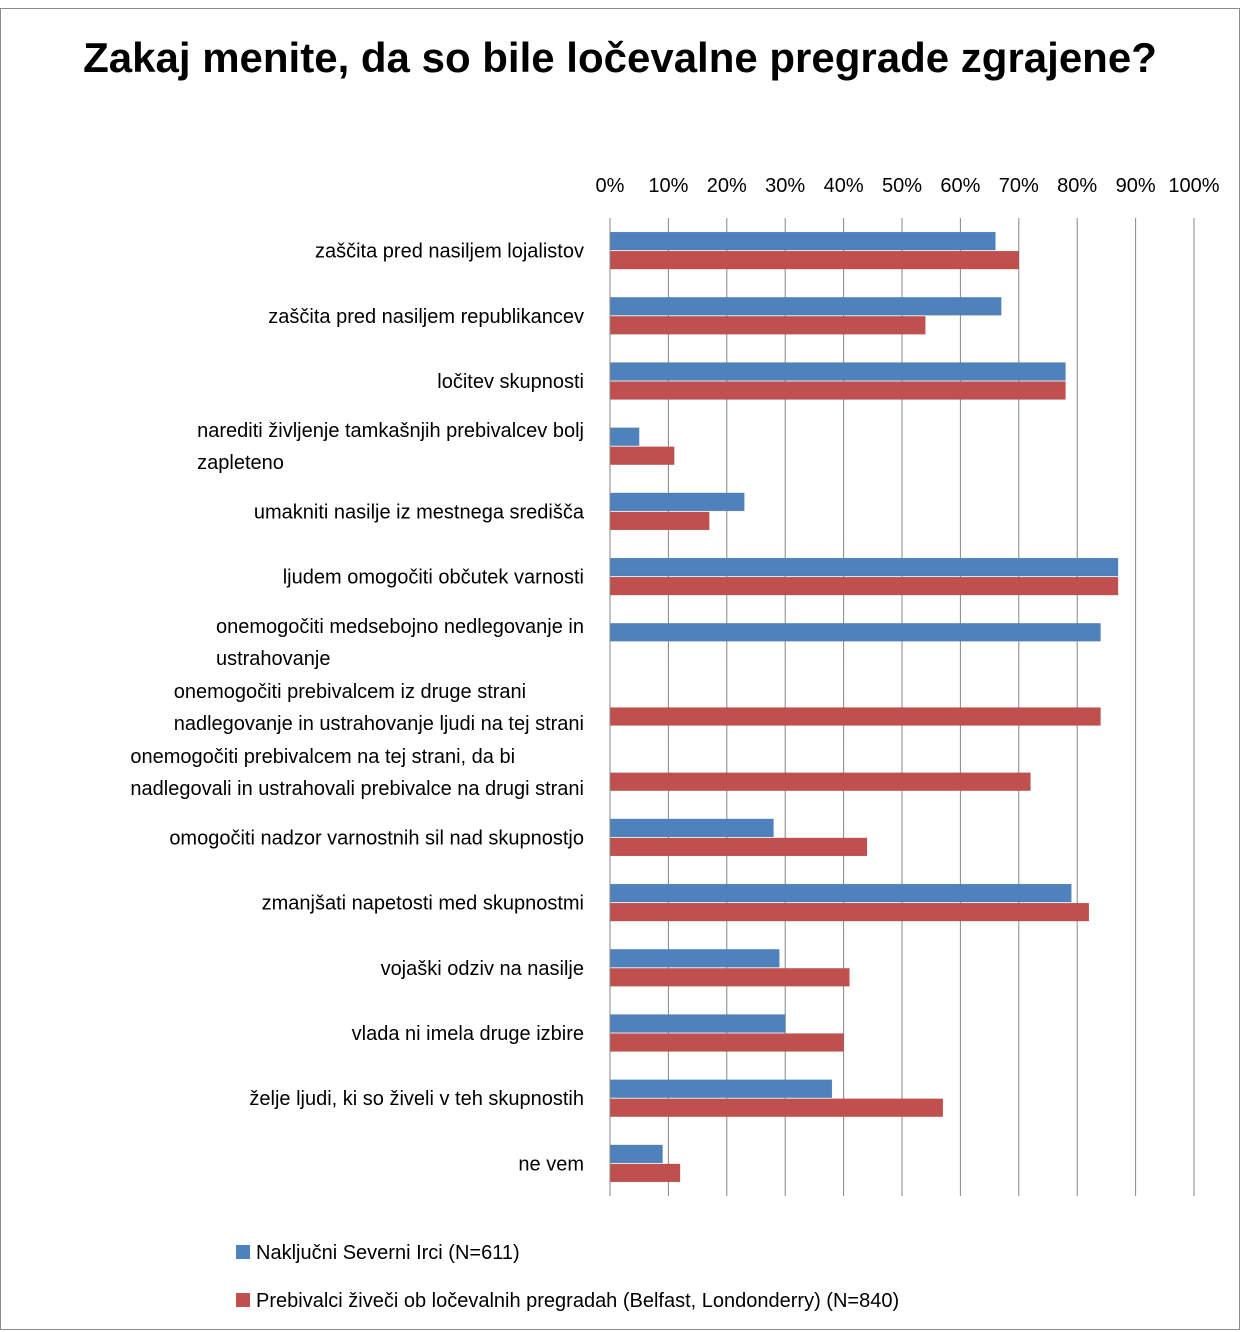  I want to click on category-label: zapleteno, so click(240, 463).